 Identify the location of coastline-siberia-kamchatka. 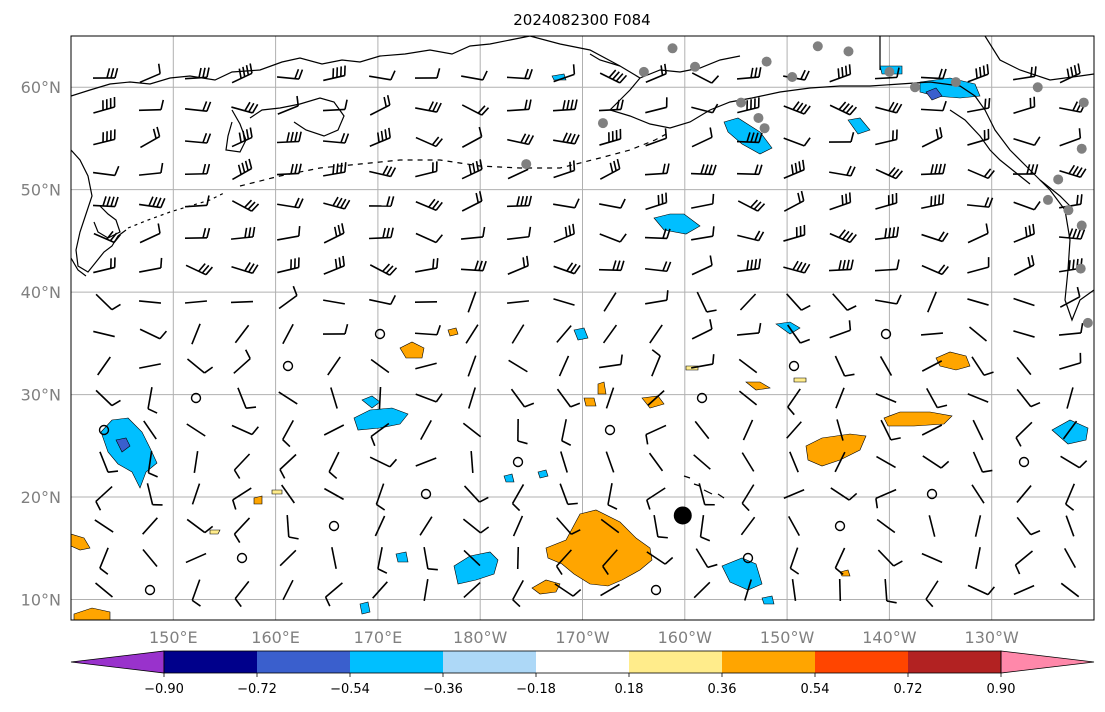
(301, 66).